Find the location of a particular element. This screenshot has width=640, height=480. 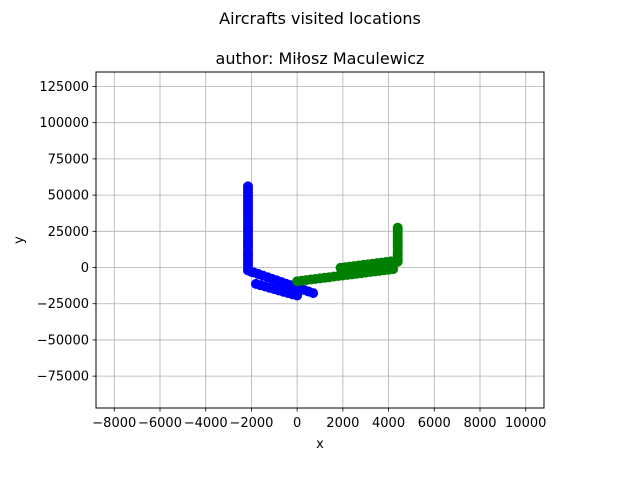

x-tick-label: −6000 is located at coordinates (160, 423).